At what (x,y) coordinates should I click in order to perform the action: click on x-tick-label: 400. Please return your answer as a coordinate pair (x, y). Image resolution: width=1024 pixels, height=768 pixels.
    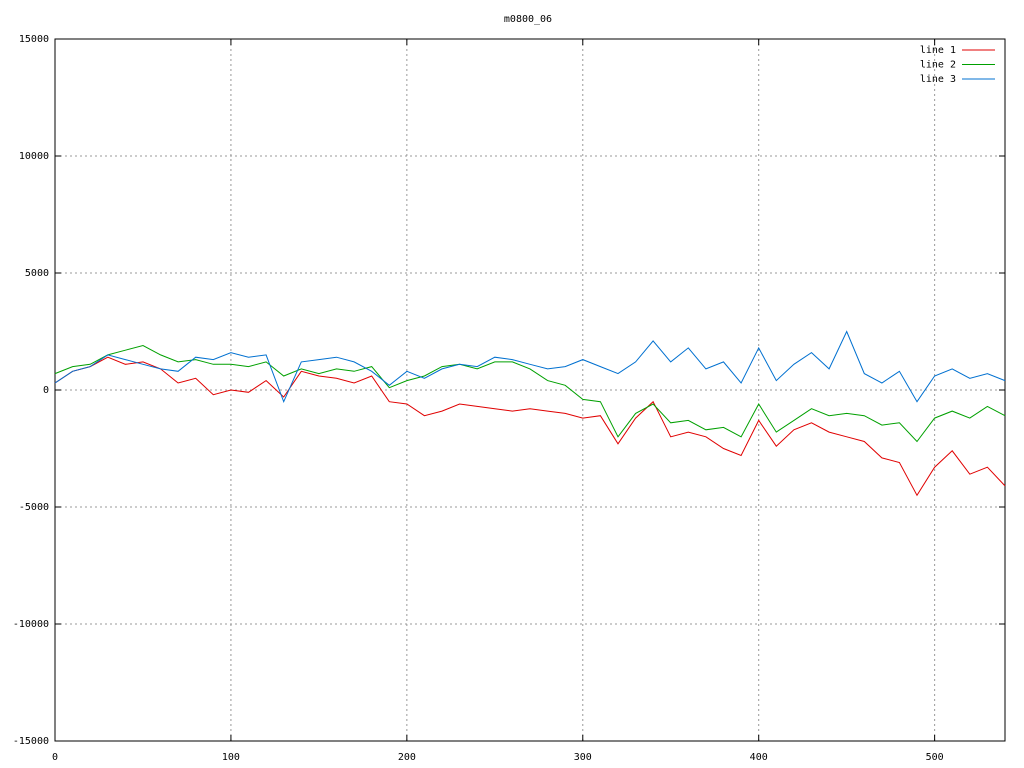
    Looking at the image, I should click on (759, 757).